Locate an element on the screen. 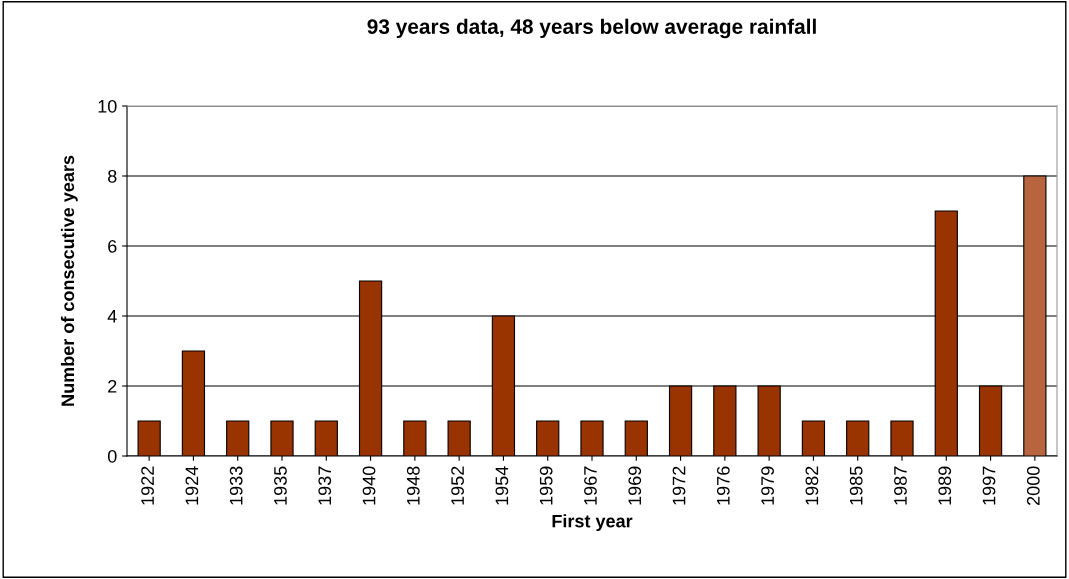 The height and width of the screenshot is (579, 1069). x-axis-title: First year is located at coordinates (592, 523).